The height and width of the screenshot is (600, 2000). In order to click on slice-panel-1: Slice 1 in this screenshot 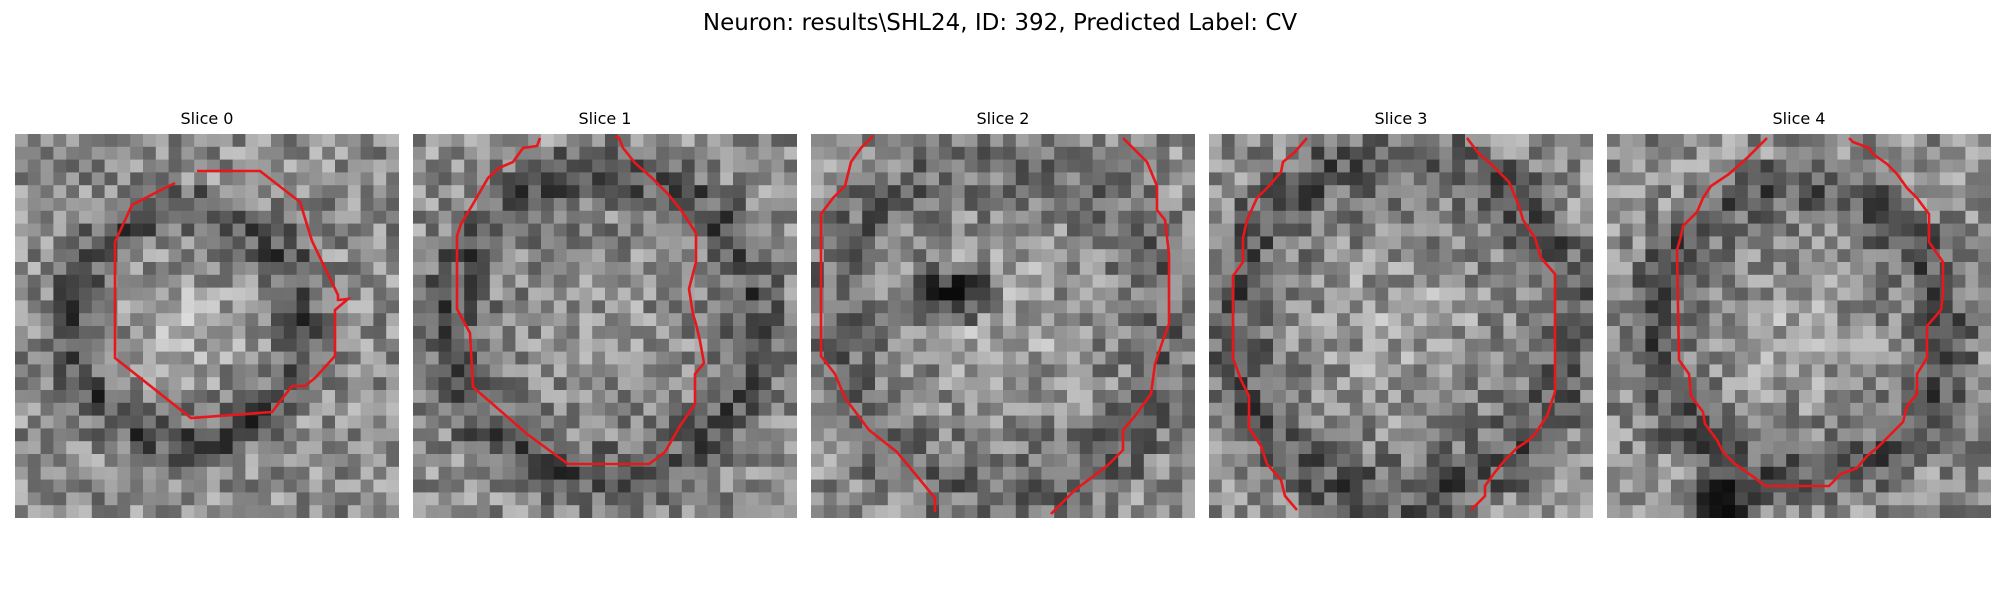, I will do `click(605, 318)`.